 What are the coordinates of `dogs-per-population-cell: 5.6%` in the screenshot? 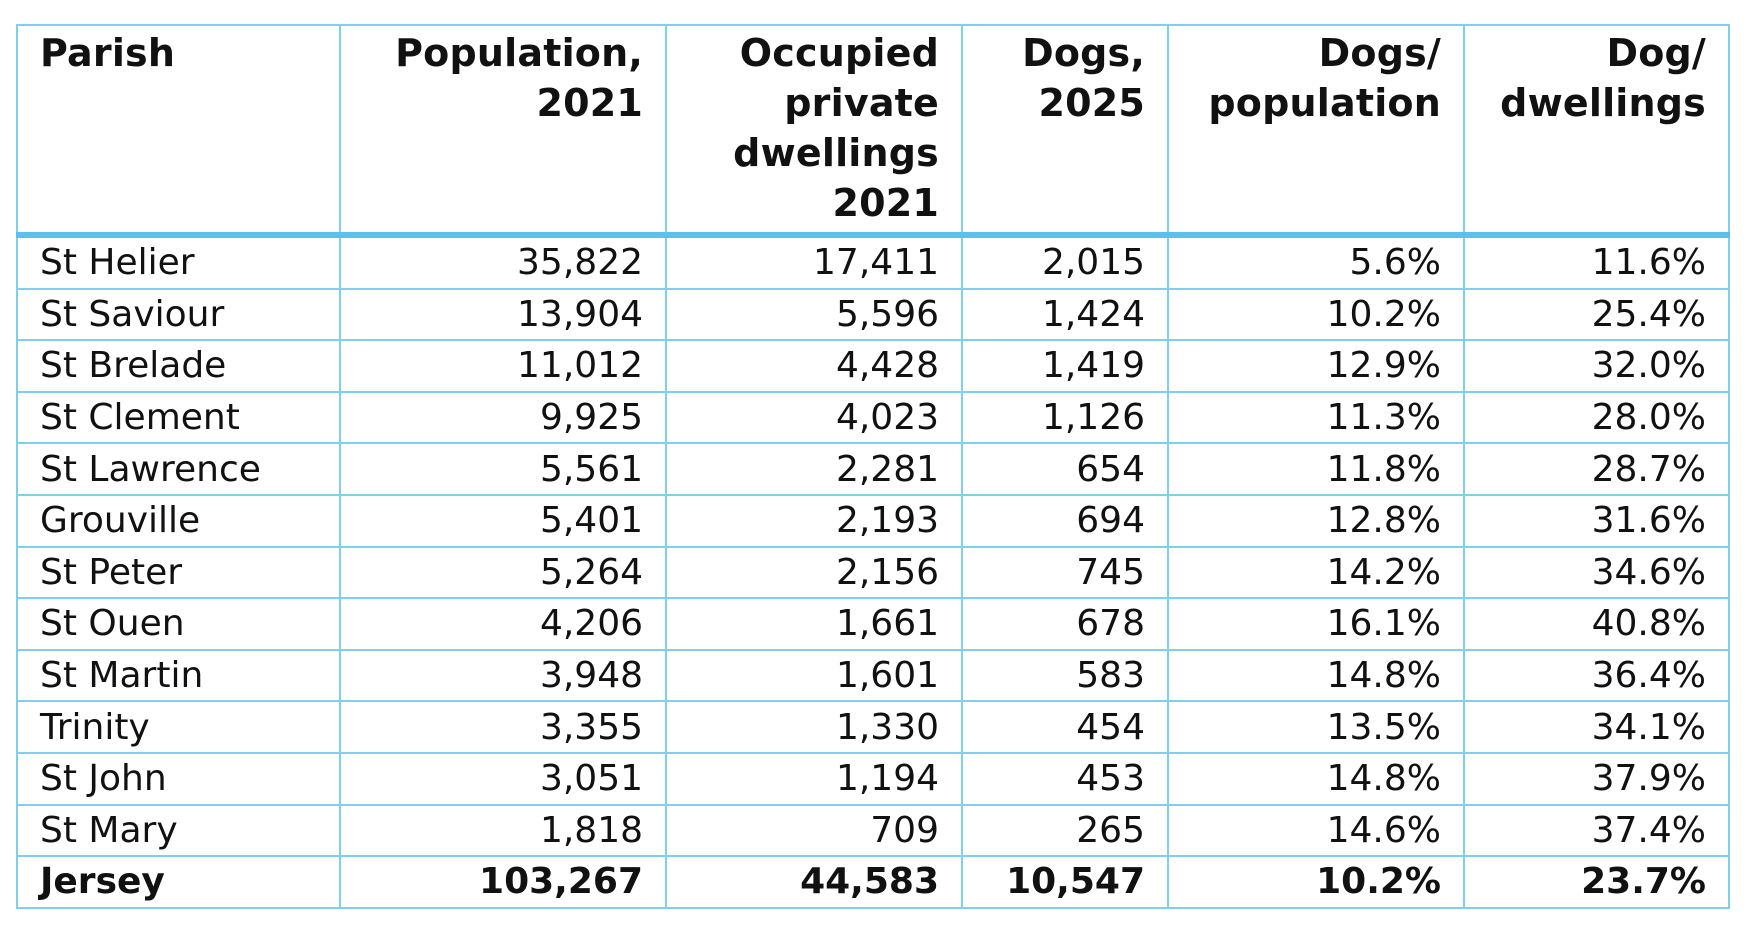 It's located at (1316, 262).